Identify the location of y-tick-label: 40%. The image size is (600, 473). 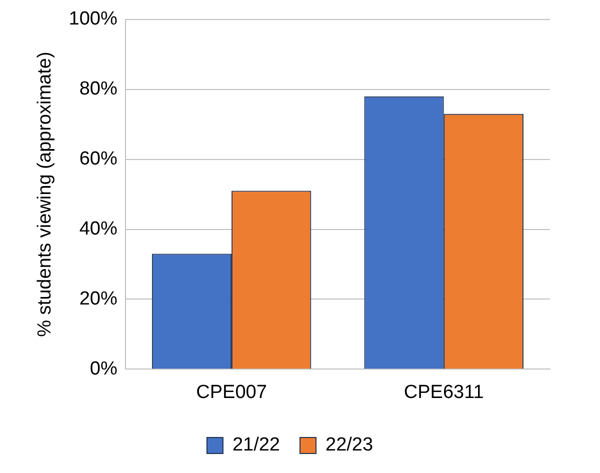
(98, 229).